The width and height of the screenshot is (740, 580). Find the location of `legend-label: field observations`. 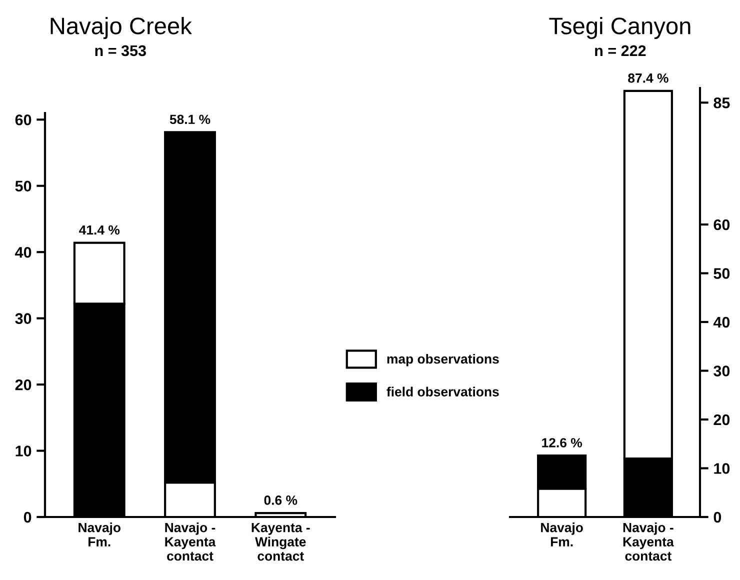

legend-label: field observations is located at coordinates (442, 391).